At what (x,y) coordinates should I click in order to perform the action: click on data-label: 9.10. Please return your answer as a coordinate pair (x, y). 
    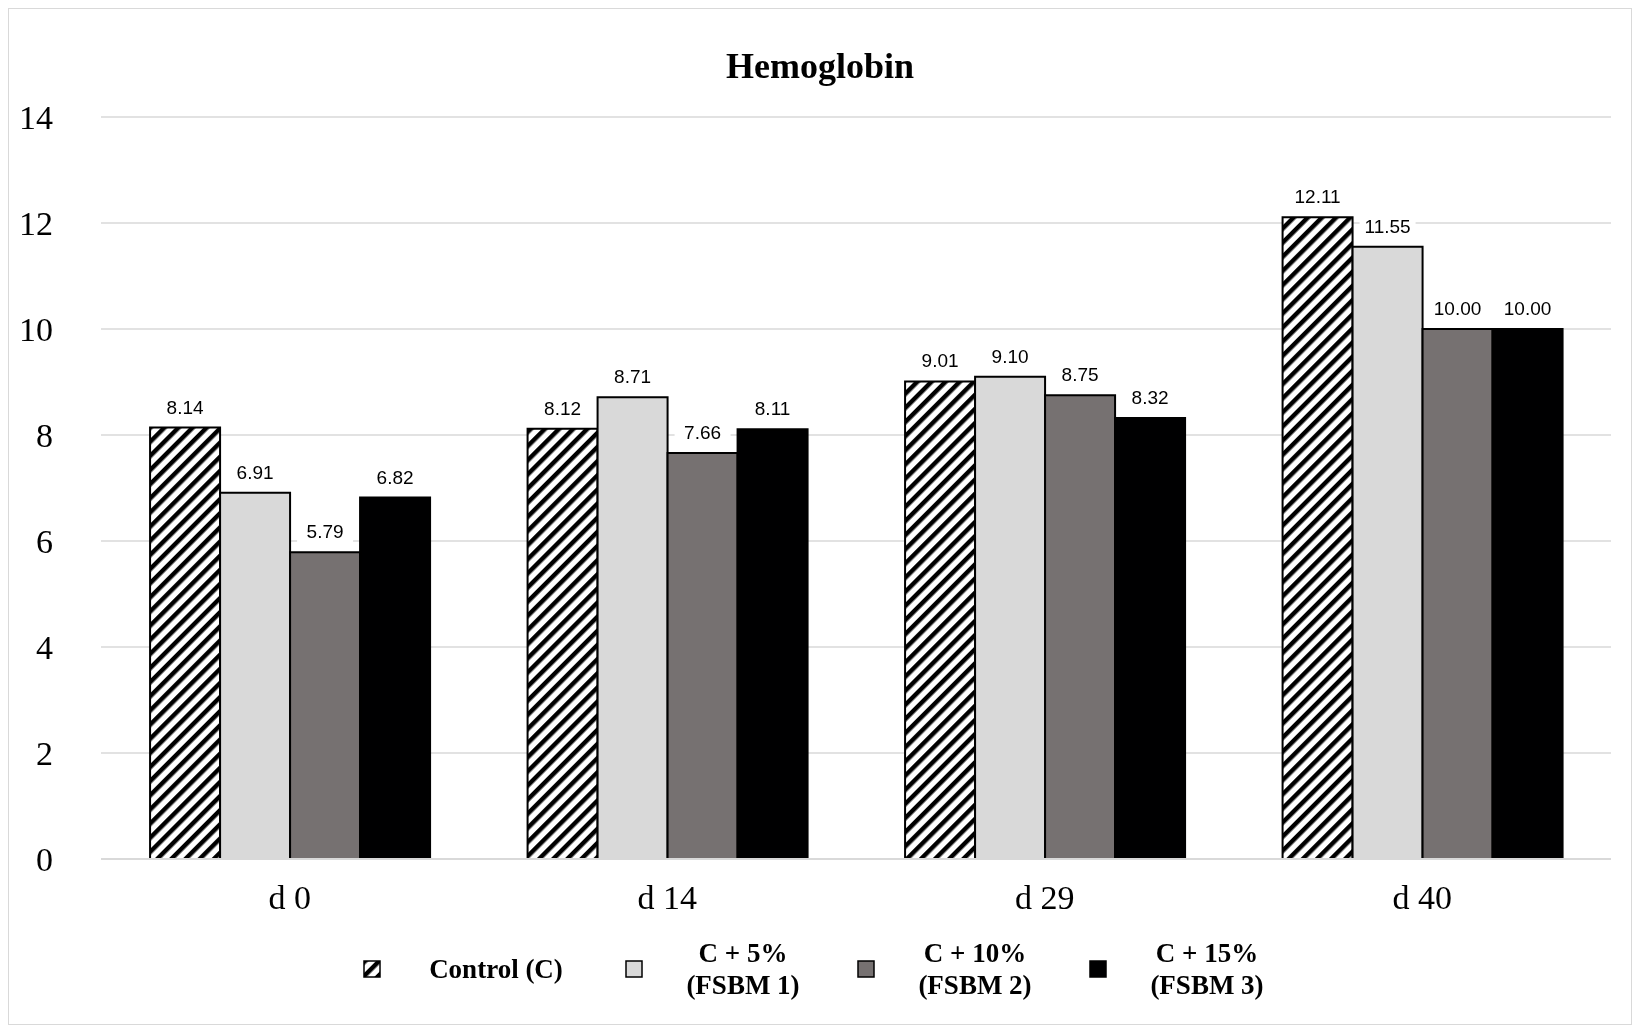
    Looking at the image, I should click on (1010, 356).